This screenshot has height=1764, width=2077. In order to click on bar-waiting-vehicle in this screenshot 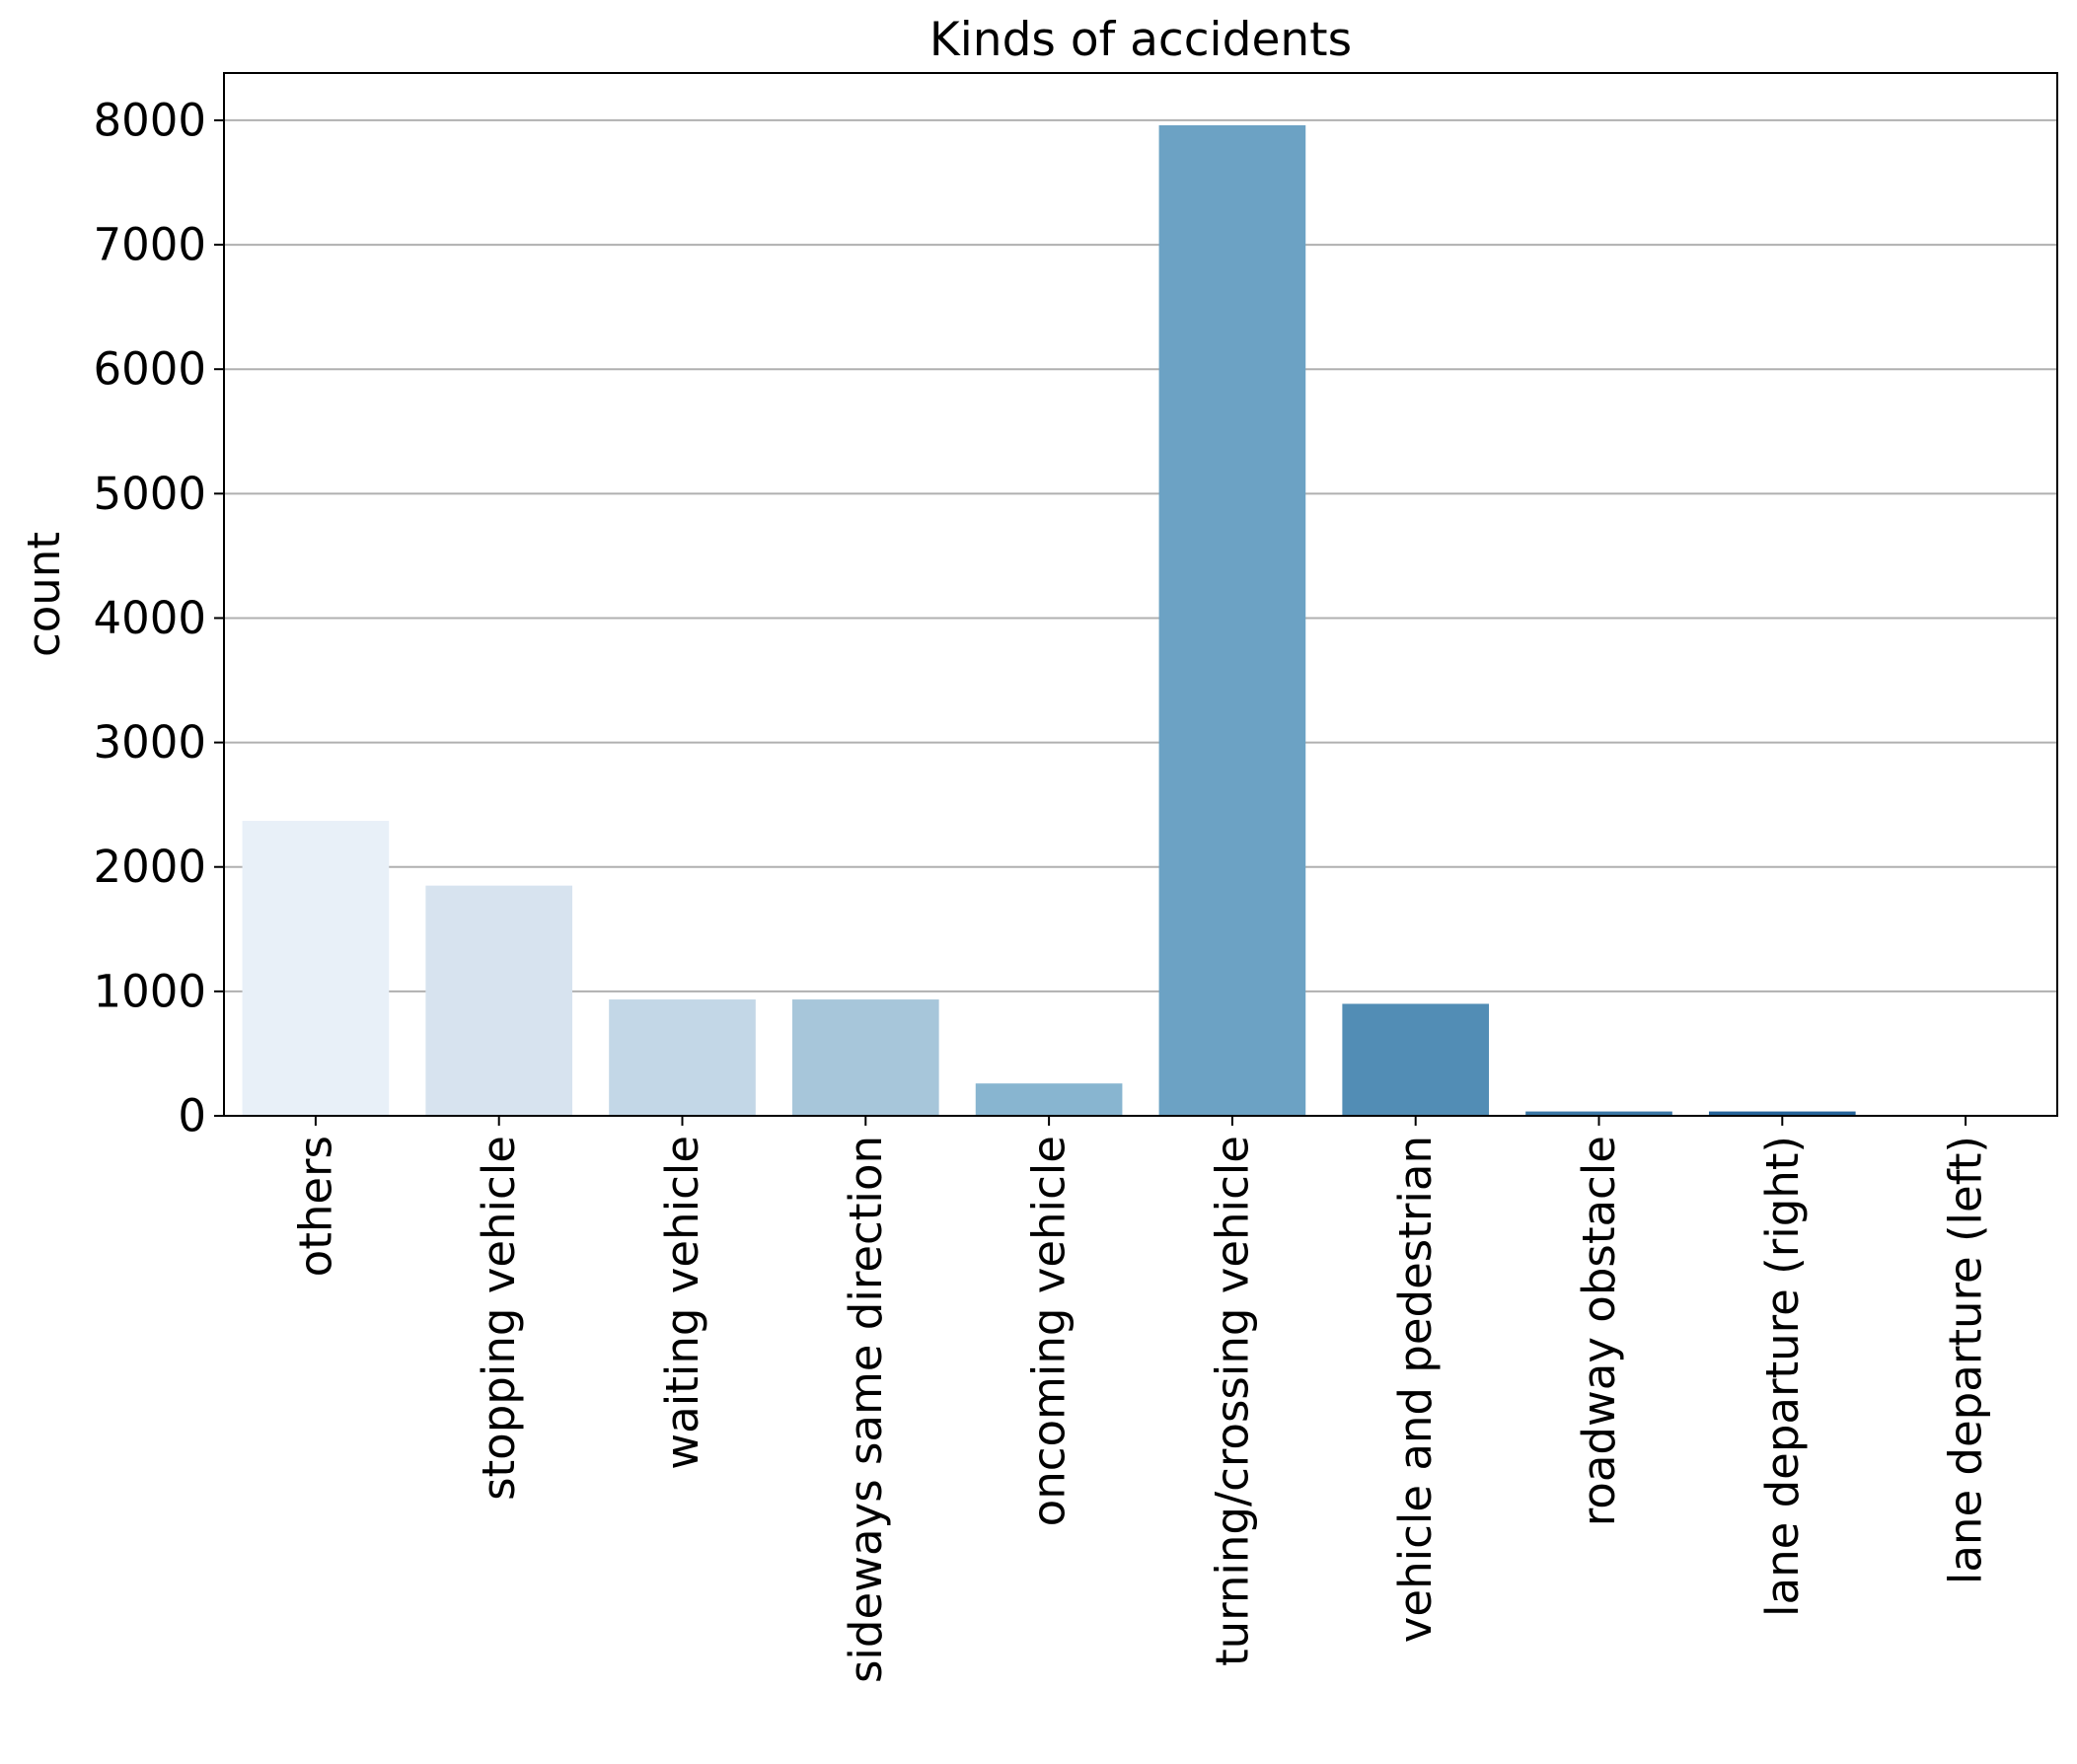, I will do `click(682, 1057)`.